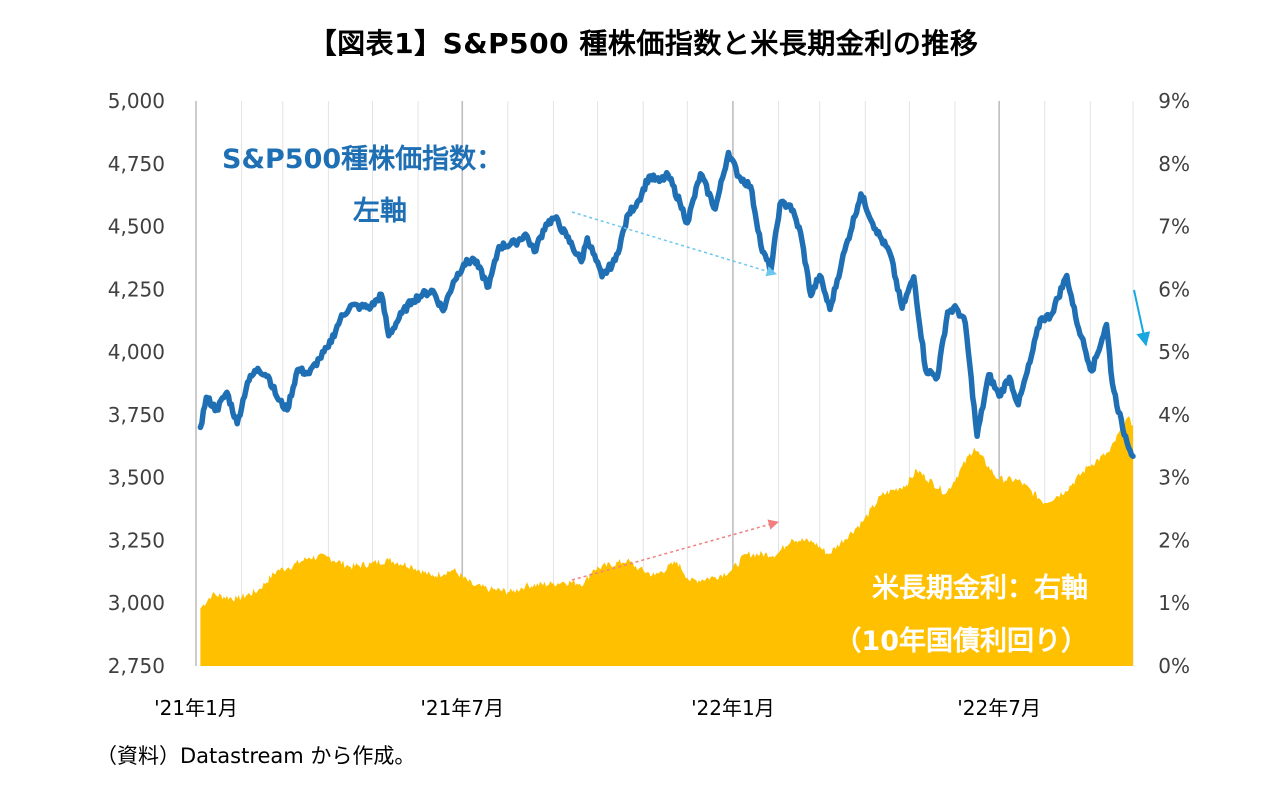 This screenshot has width=1287, height=802. What do you see at coordinates (1142, 318) in the screenshot?
I see `sp-decline-arrow` at bounding box center [1142, 318].